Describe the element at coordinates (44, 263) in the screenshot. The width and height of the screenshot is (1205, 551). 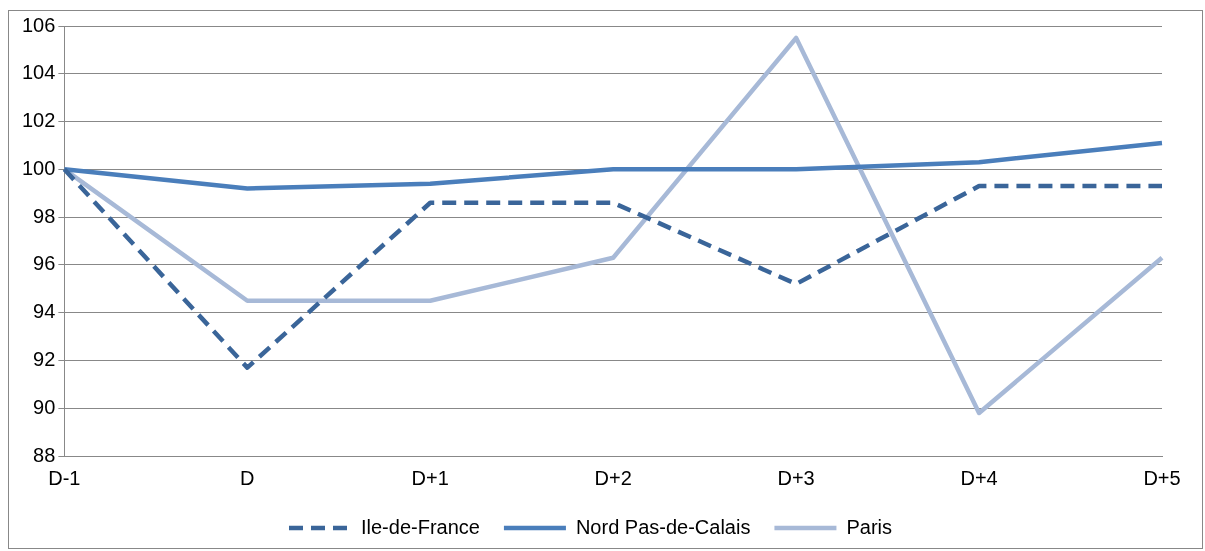
I see `y-tick-label: 96` at that location.